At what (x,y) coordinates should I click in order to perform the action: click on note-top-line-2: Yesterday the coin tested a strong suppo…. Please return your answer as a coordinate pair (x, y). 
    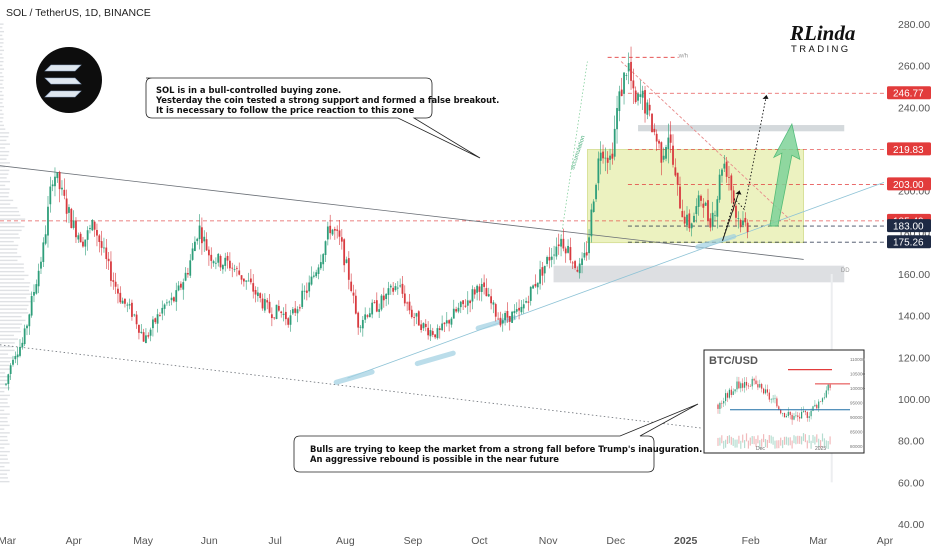
    Looking at the image, I should click on (327, 100).